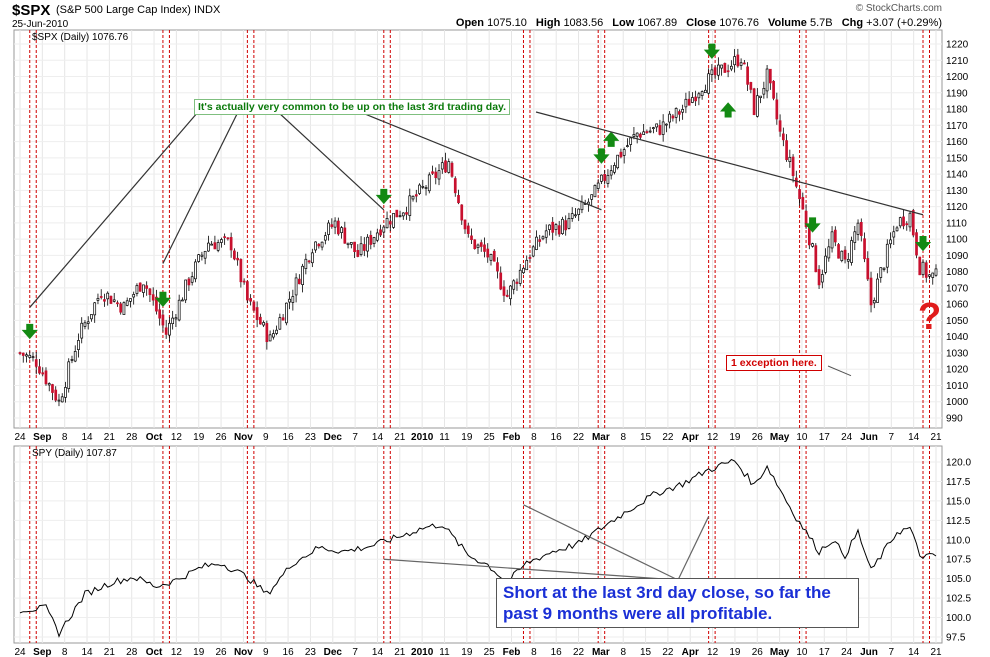  What do you see at coordinates (957, 158) in the screenshot?
I see `y-tick-label: 1150` at bounding box center [957, 158].